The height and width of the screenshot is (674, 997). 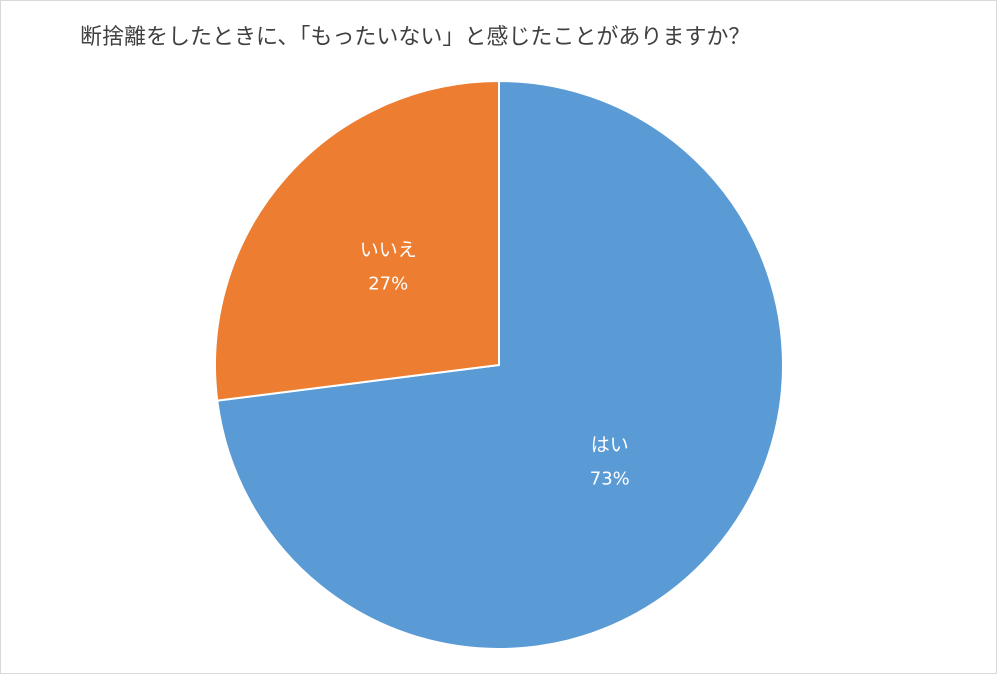 I want to click on slice-value-label: 73%, so click(x=610, y=479).